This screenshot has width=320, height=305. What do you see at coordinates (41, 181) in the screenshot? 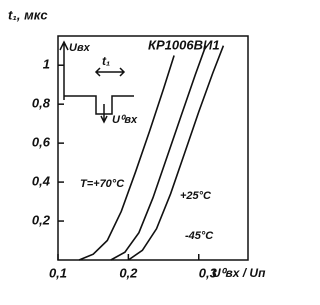
I see `y-tick-label: 0,4` at bounding box center [41, 181].